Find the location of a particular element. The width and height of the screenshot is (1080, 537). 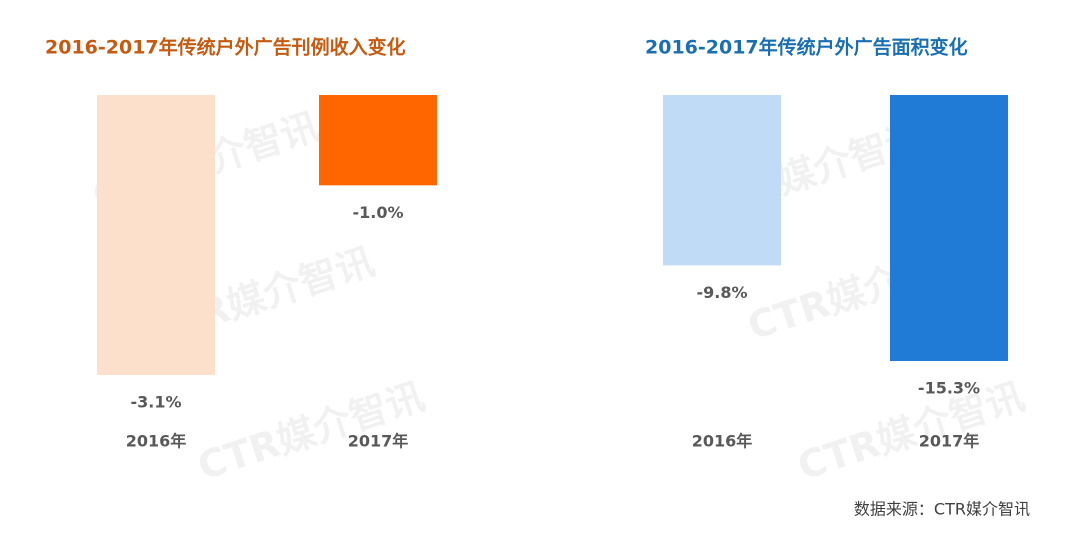

chart-title: 2016-2017年传统户外广告刊例收入变化 is located at coordinates (225, 47).